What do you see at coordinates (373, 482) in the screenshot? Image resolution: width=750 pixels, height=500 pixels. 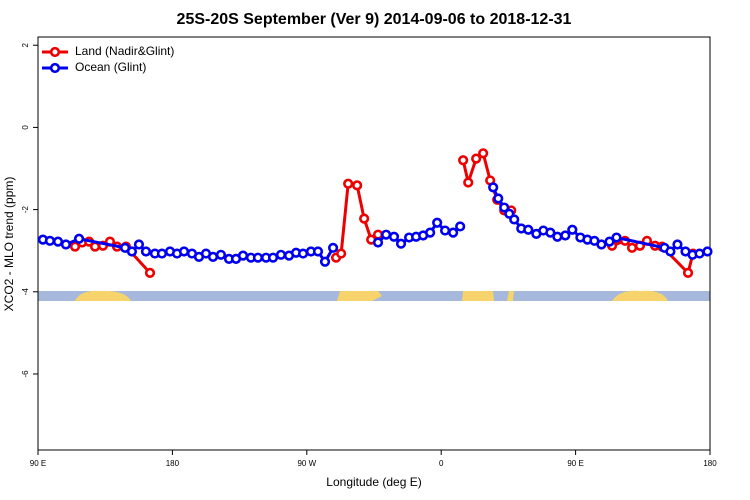 I see `x-axis-label: Longitude (deg E)` at bounding box center [373, 482].